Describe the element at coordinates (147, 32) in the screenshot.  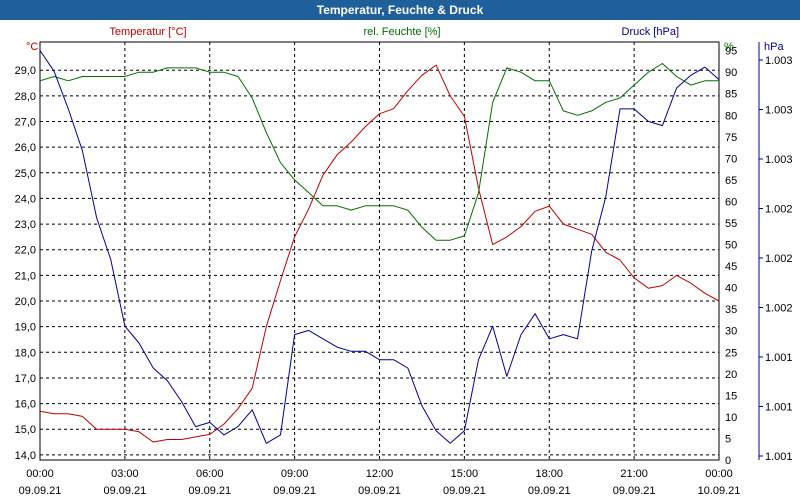
I see `legend-temperature: Temperatur [°C]` at that location.